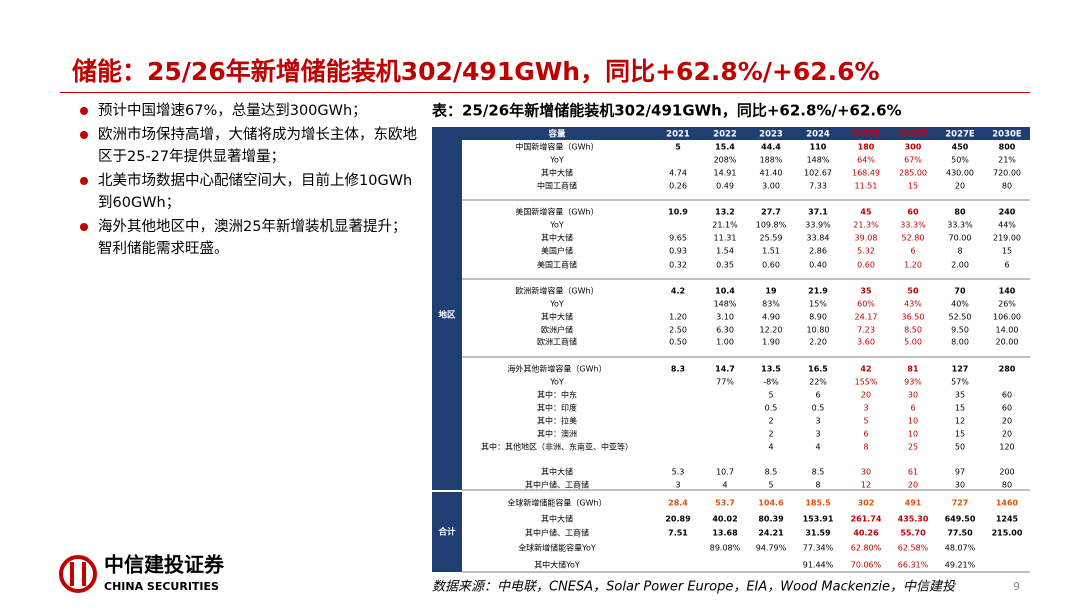 The height and width of the screenshot is (608, 1080). Describe the element at coordinates (866, 186) in the screenshot. I see `table-cell: 11.51` at that location.